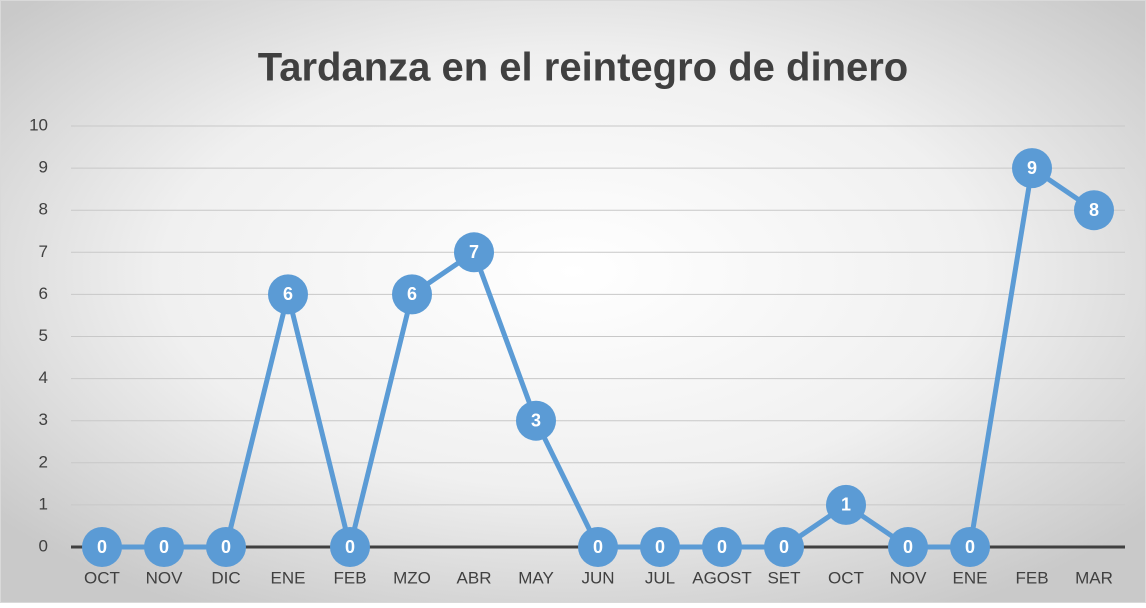 This screenshot has width=1146, height=608. I want to click on y-tick-label: 8, so click(43, 209).